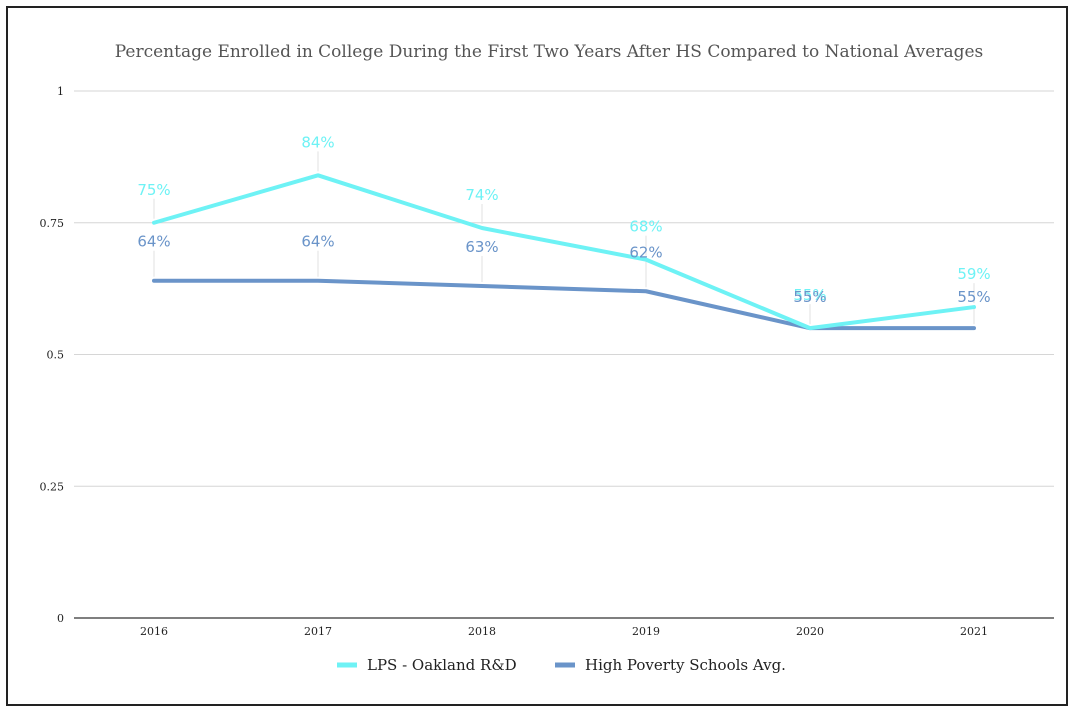 Image resolution: width=1074 pixels, height=714 pixels. What do you see at coordinates (685, 665) in the screenshot?
I see `legend-label: High Poverty Schools Avg.` at bounding box center [685, 665].